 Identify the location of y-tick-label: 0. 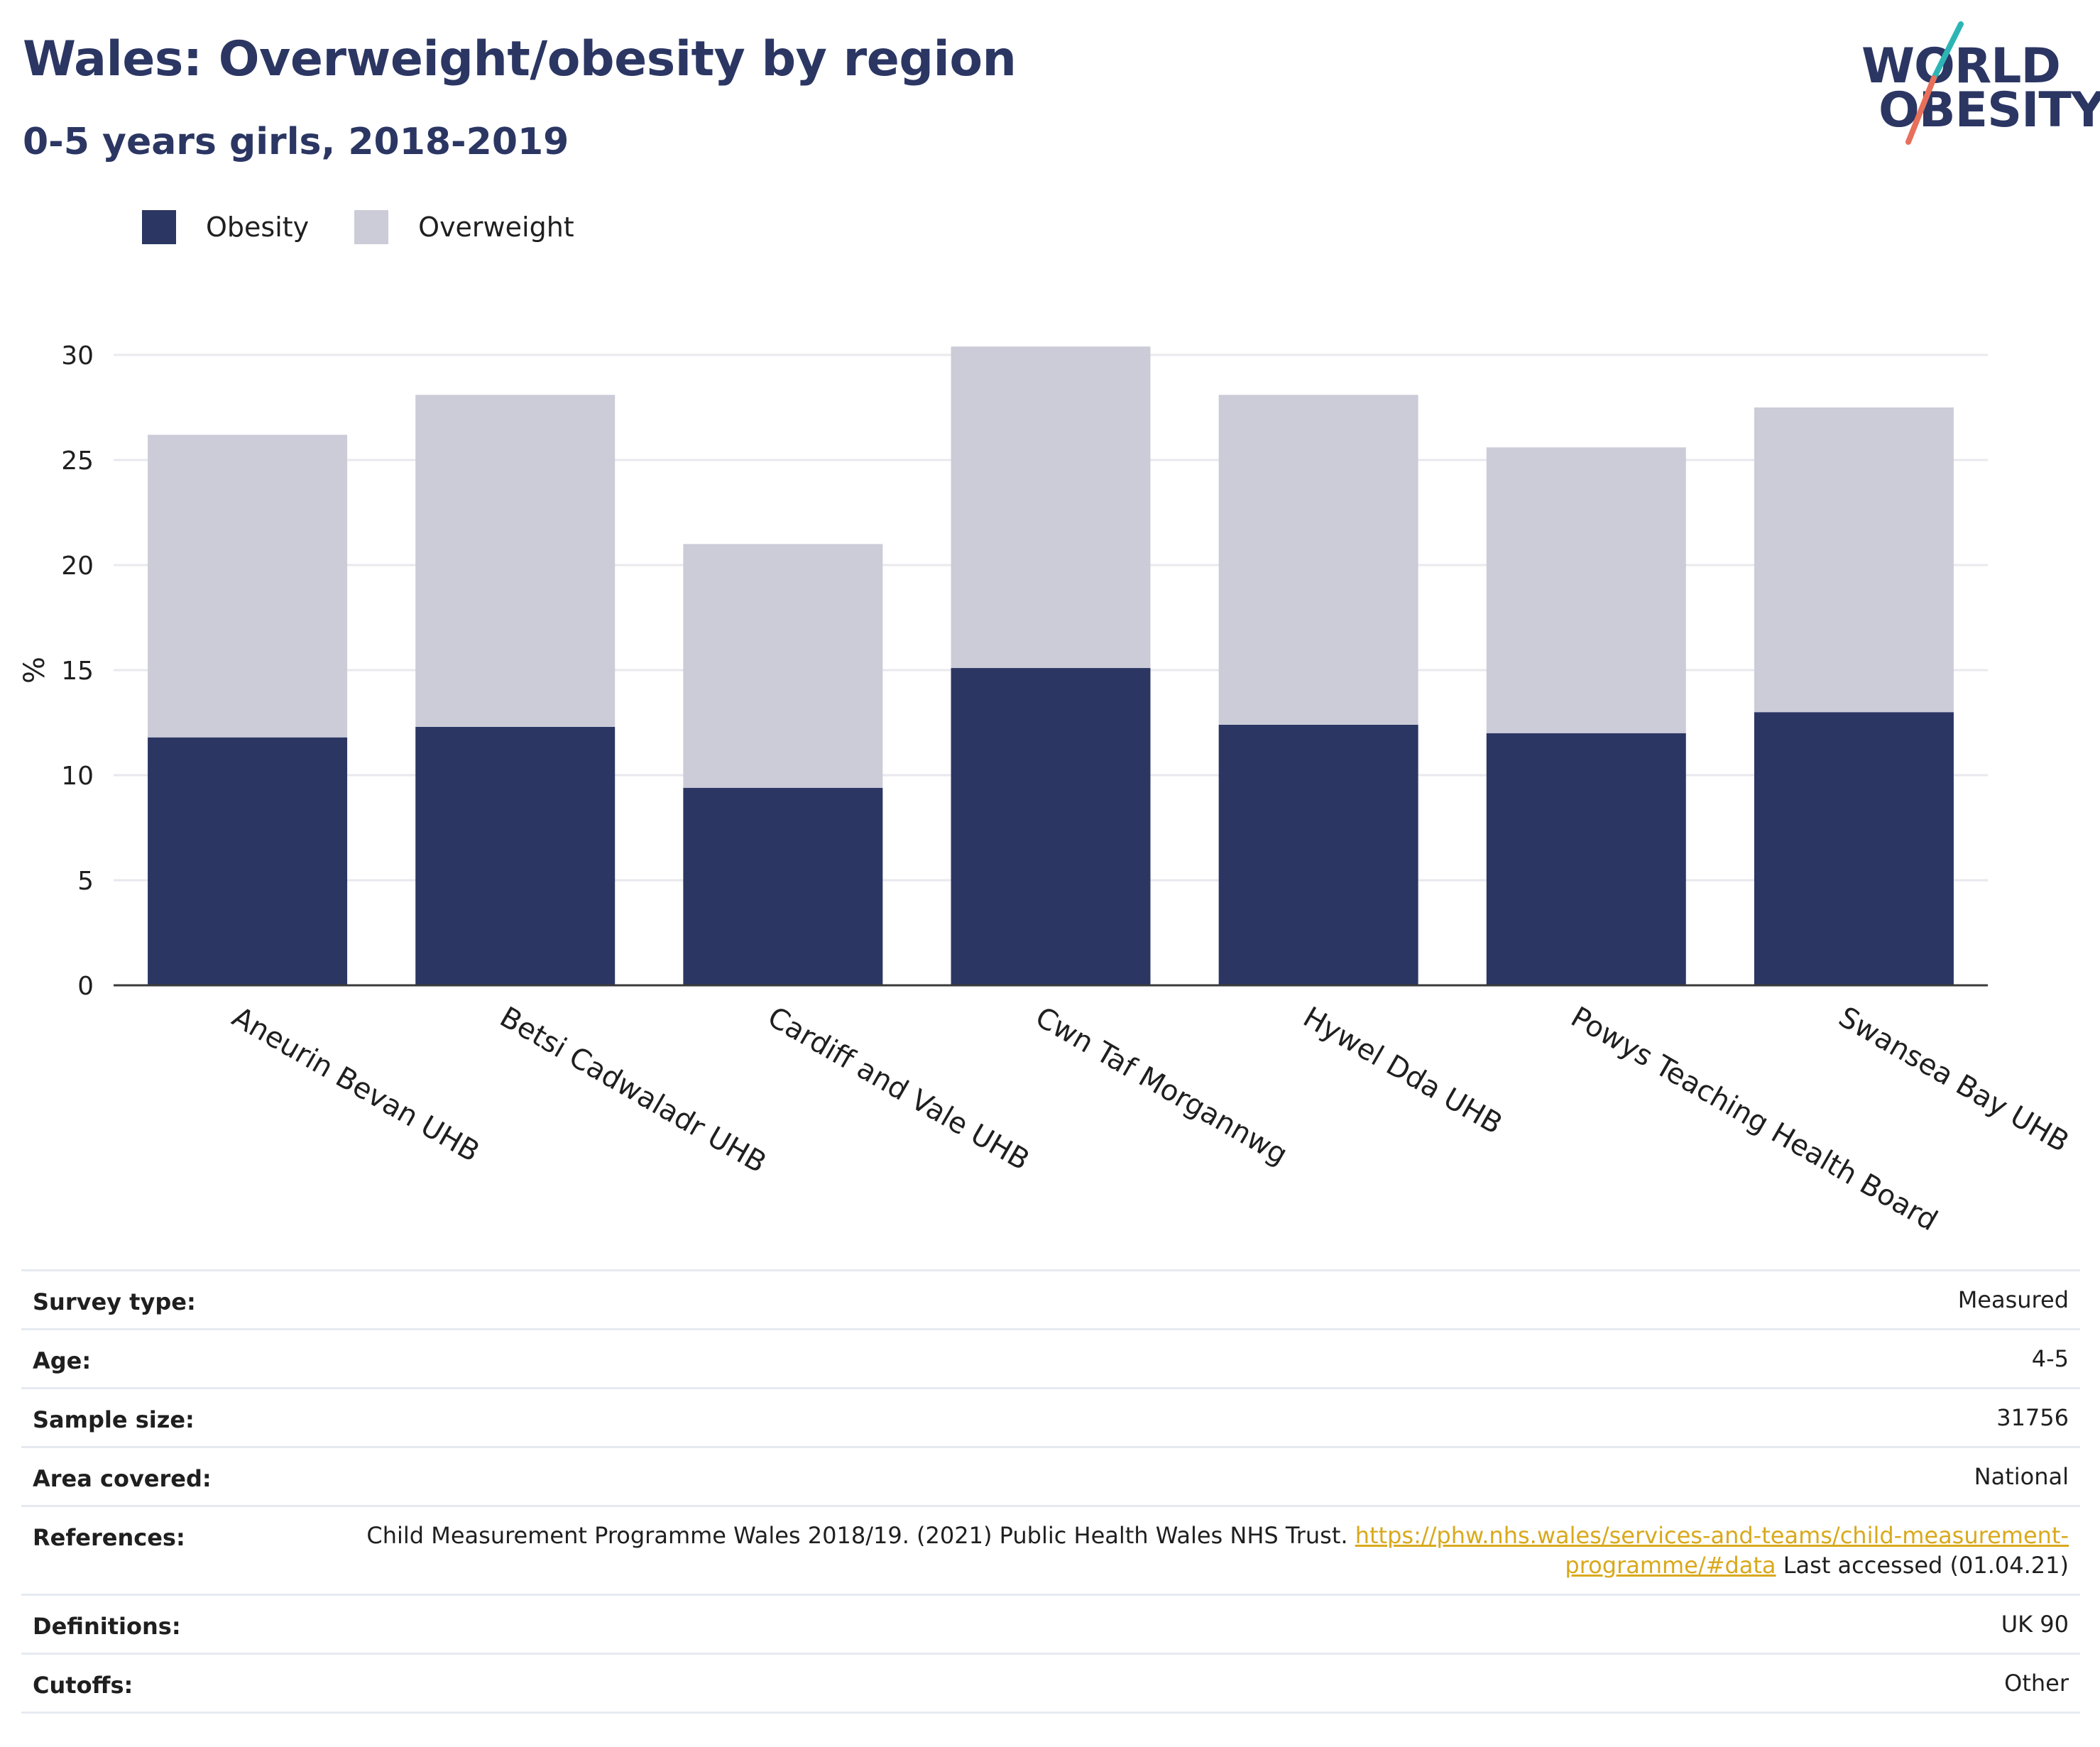
(85, 986).